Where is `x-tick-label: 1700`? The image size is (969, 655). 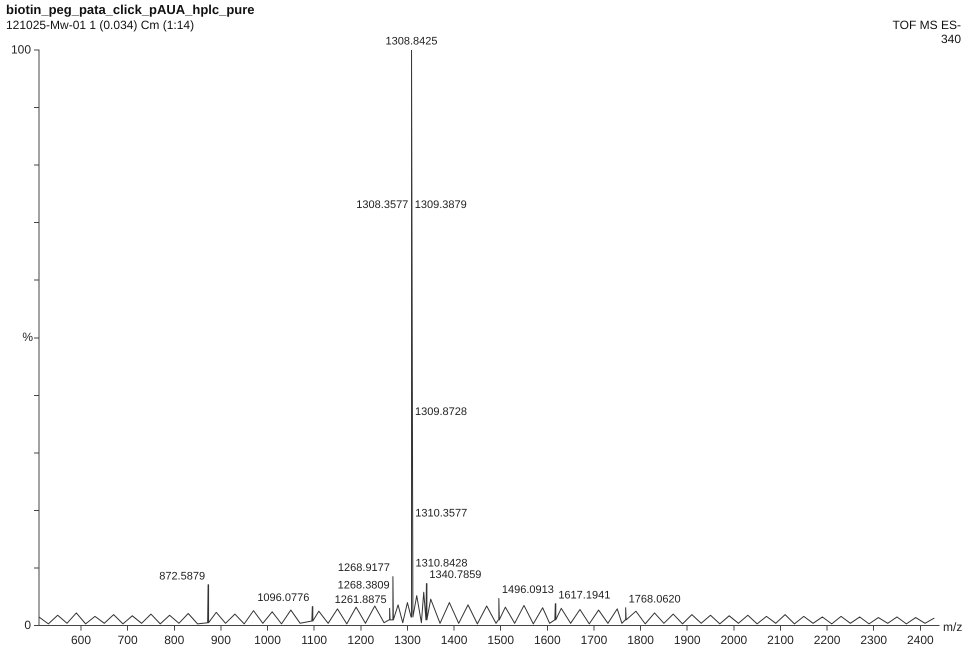
x-tick-label: 1700 is located at coordinates (594, 640).